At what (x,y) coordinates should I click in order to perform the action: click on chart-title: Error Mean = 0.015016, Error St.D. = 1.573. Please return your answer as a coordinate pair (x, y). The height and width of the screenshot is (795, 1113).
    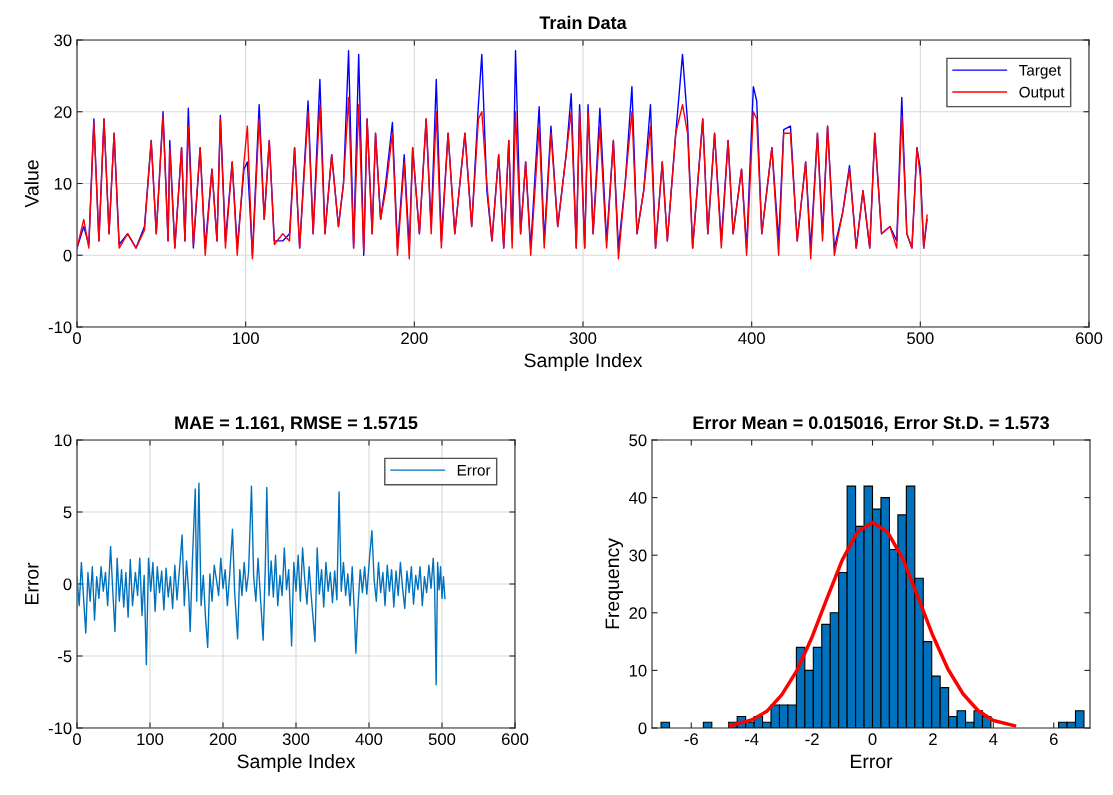
    Looking at the image, I should click on (871, 424).